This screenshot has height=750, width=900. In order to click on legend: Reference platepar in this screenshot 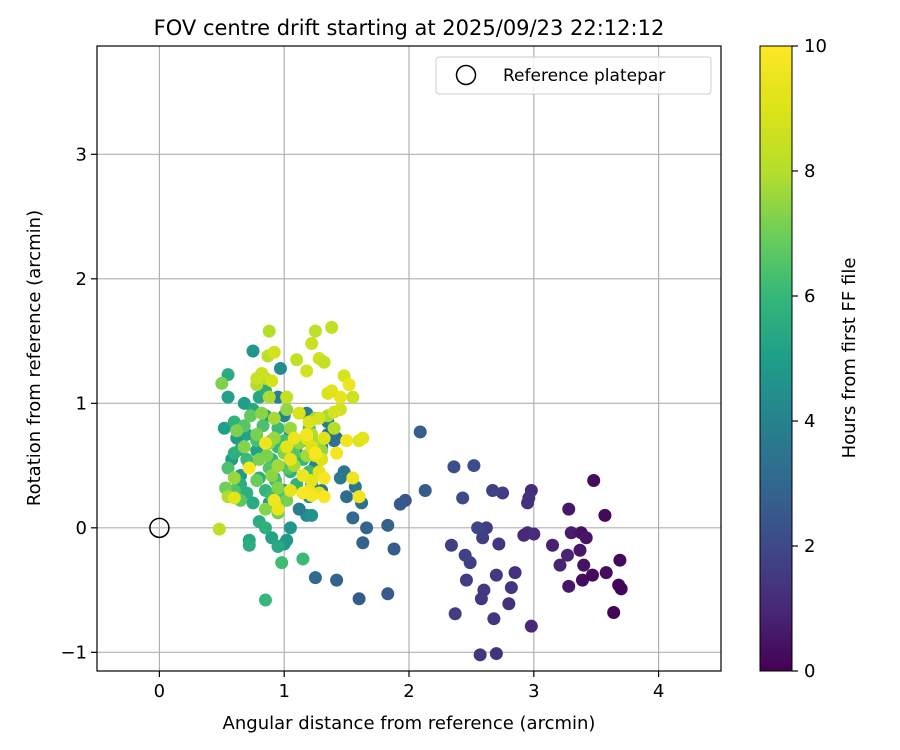, I will do `click(573, 75)`.